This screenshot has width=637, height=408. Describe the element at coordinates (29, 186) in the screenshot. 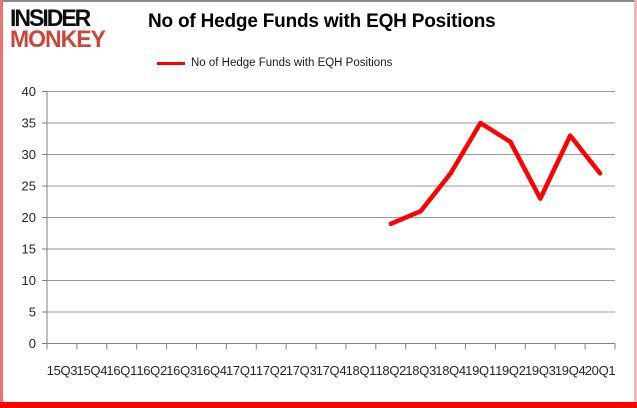

I see `y-axis-label: 25` at that location.